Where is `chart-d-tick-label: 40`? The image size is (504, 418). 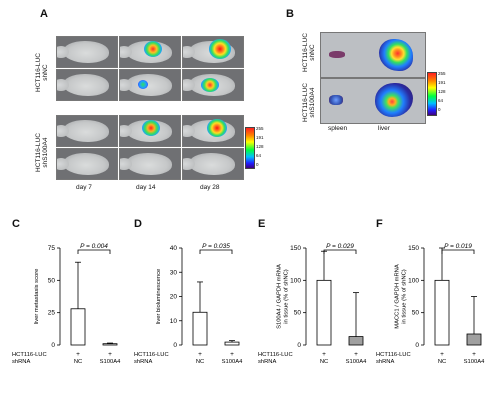
chart-d-tick-label: 40 is located at coordinates (174, 248).